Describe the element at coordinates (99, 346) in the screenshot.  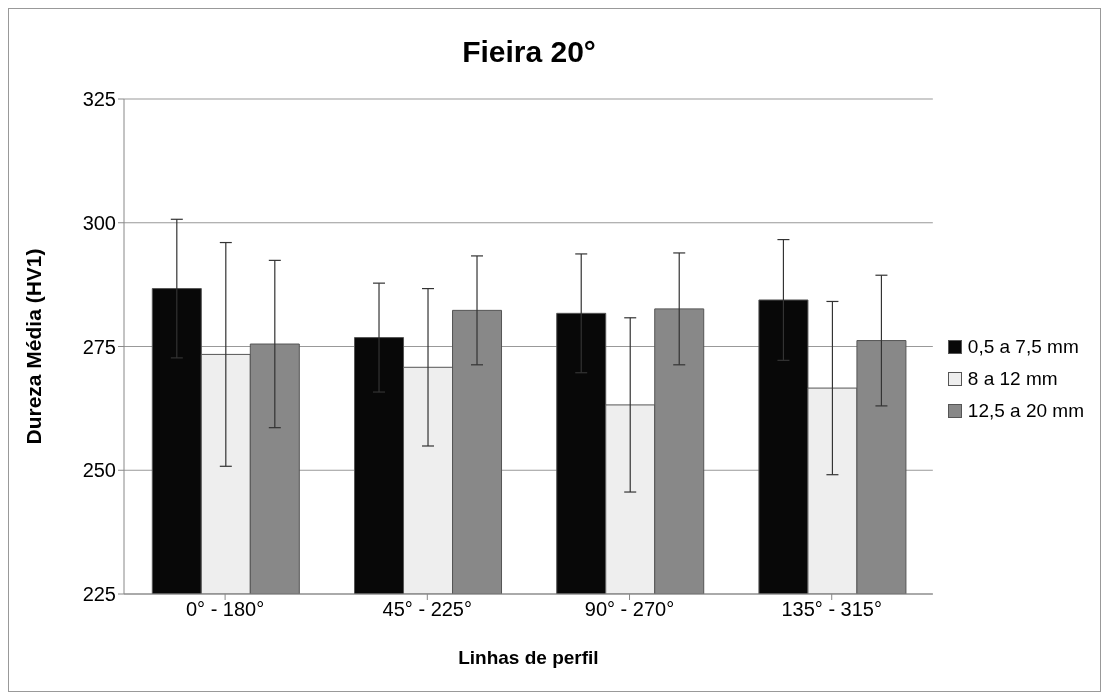
I see `y-tick-label: 275` at that location.